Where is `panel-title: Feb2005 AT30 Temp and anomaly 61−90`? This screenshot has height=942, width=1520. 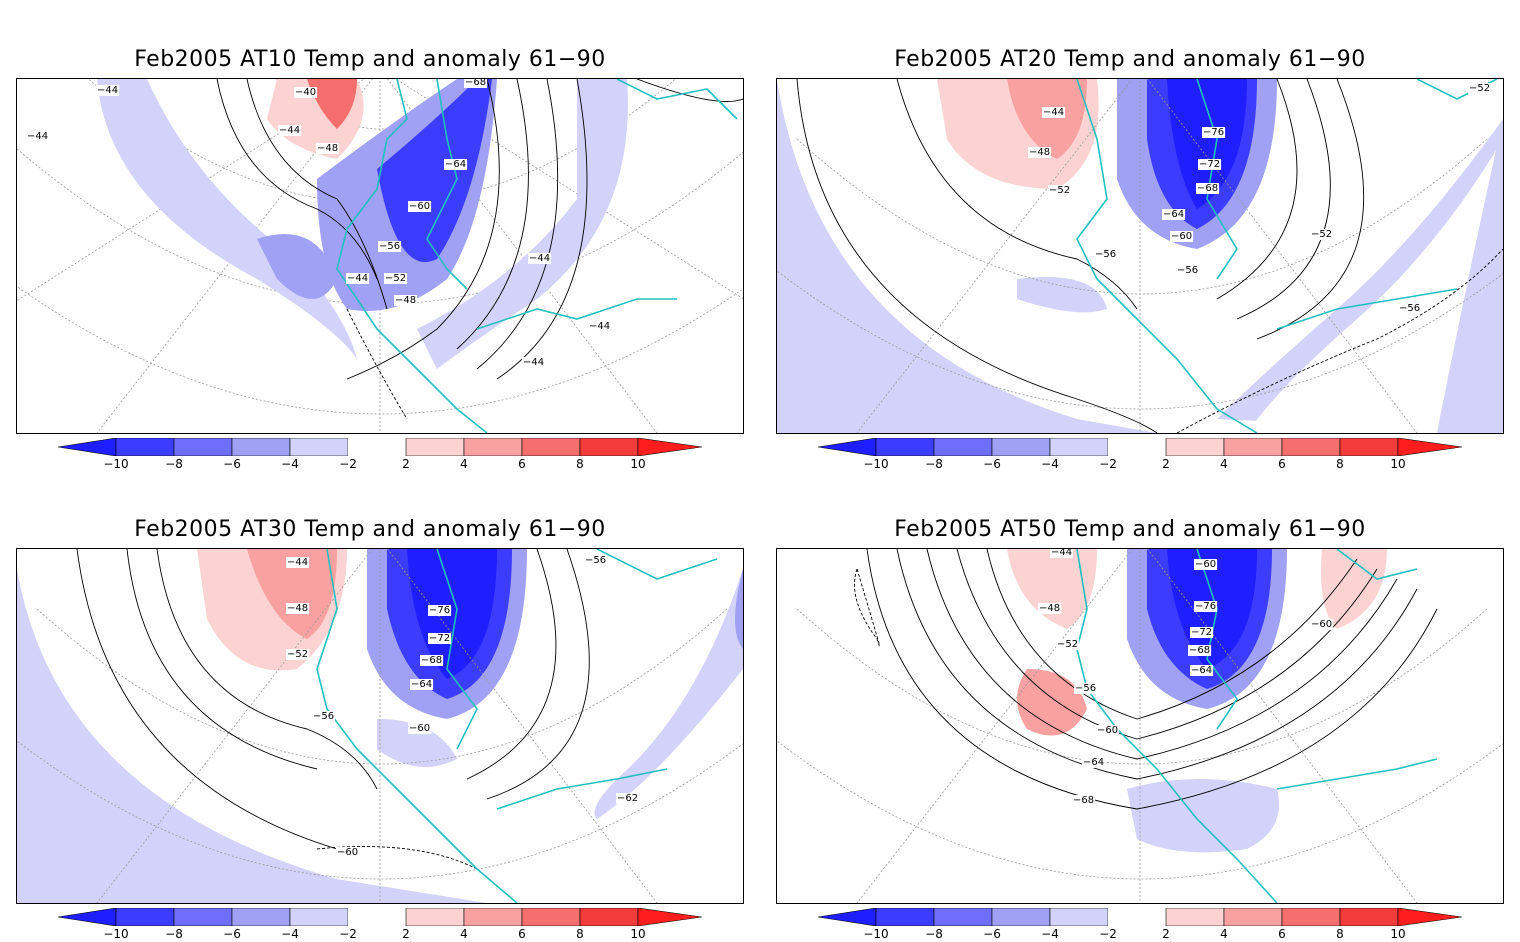
panel-title: Feb2005 AT30 Temp and anomaly 61−90 is located at coordinates (370, 529).